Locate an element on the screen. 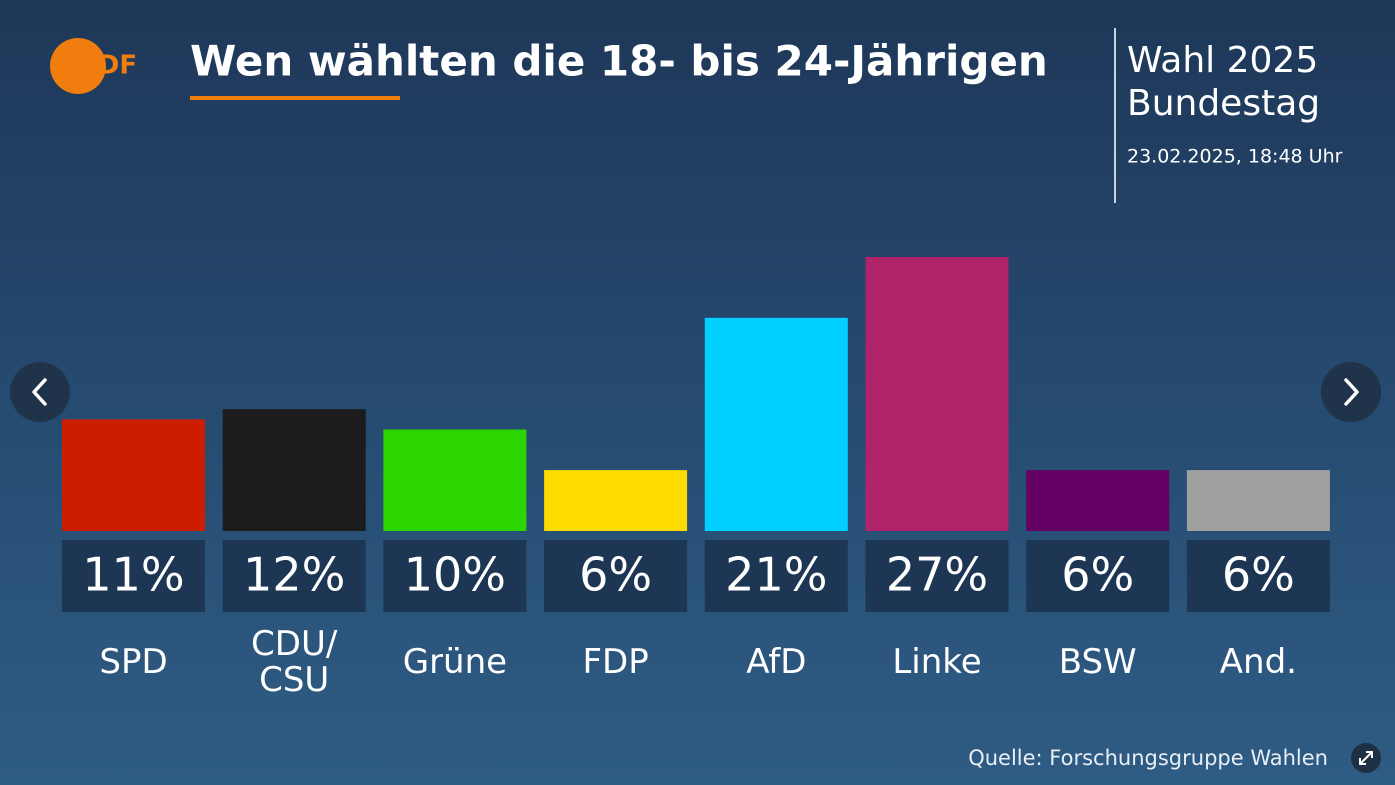 The width and height of the screenshot is (1395, 785). value-label: 11% is located at coordinates (133, 575).